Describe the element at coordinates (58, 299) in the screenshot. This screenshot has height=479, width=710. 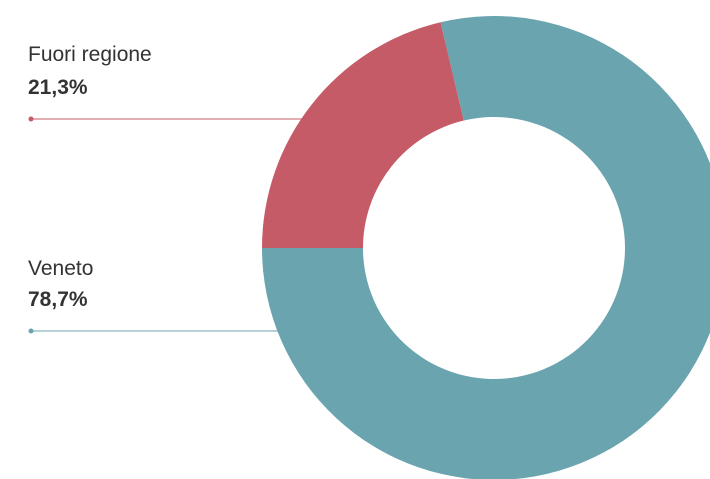
I see `slice-value-veneto: 78,7%` at that location.